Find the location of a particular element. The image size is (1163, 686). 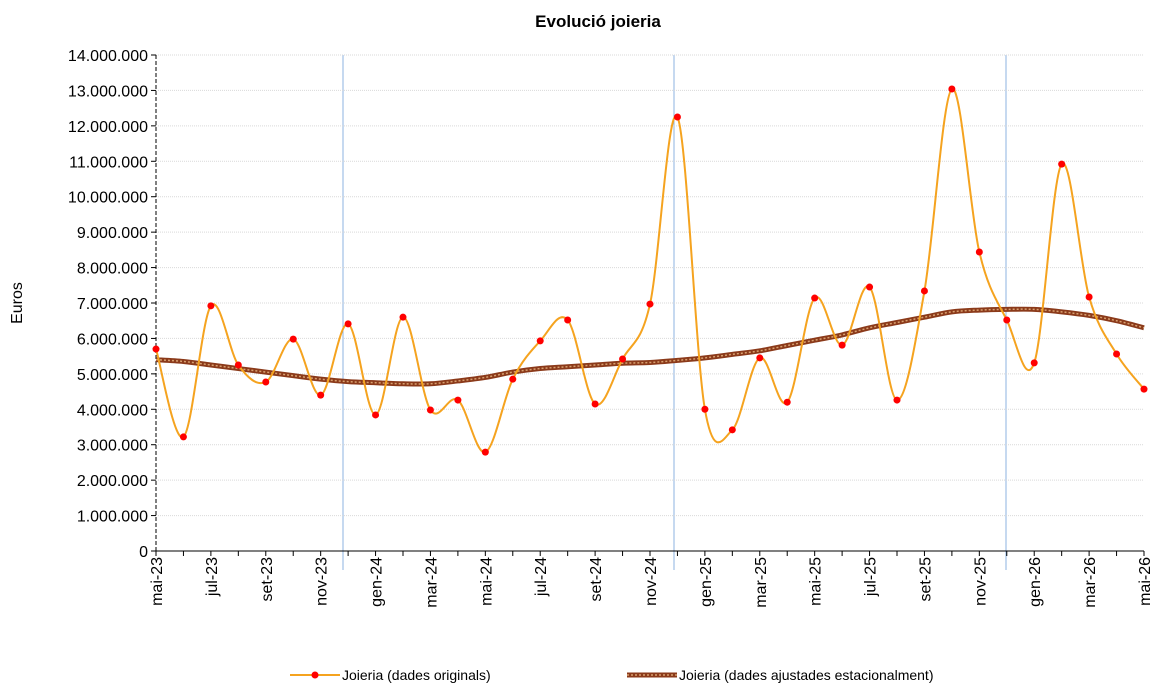

legend-label: Joieria (dades originals) is located at coordinates (416, 675).